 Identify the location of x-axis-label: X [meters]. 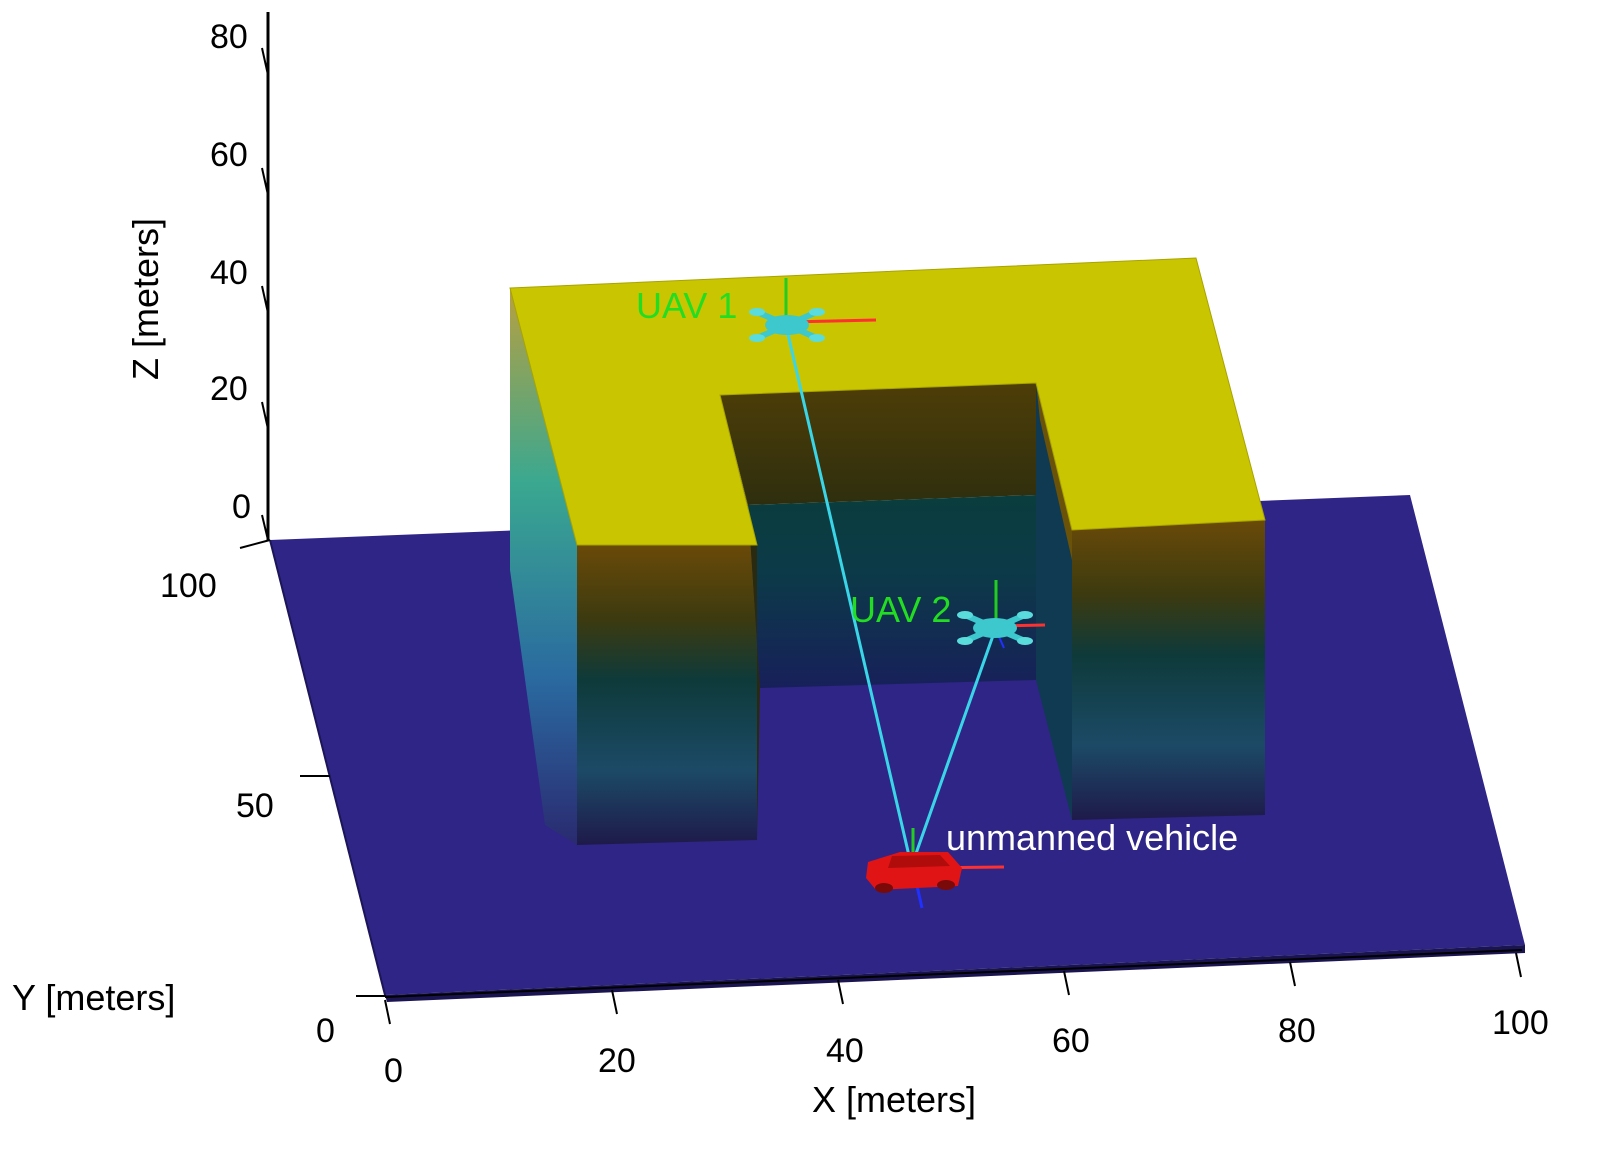
(894, 1099).